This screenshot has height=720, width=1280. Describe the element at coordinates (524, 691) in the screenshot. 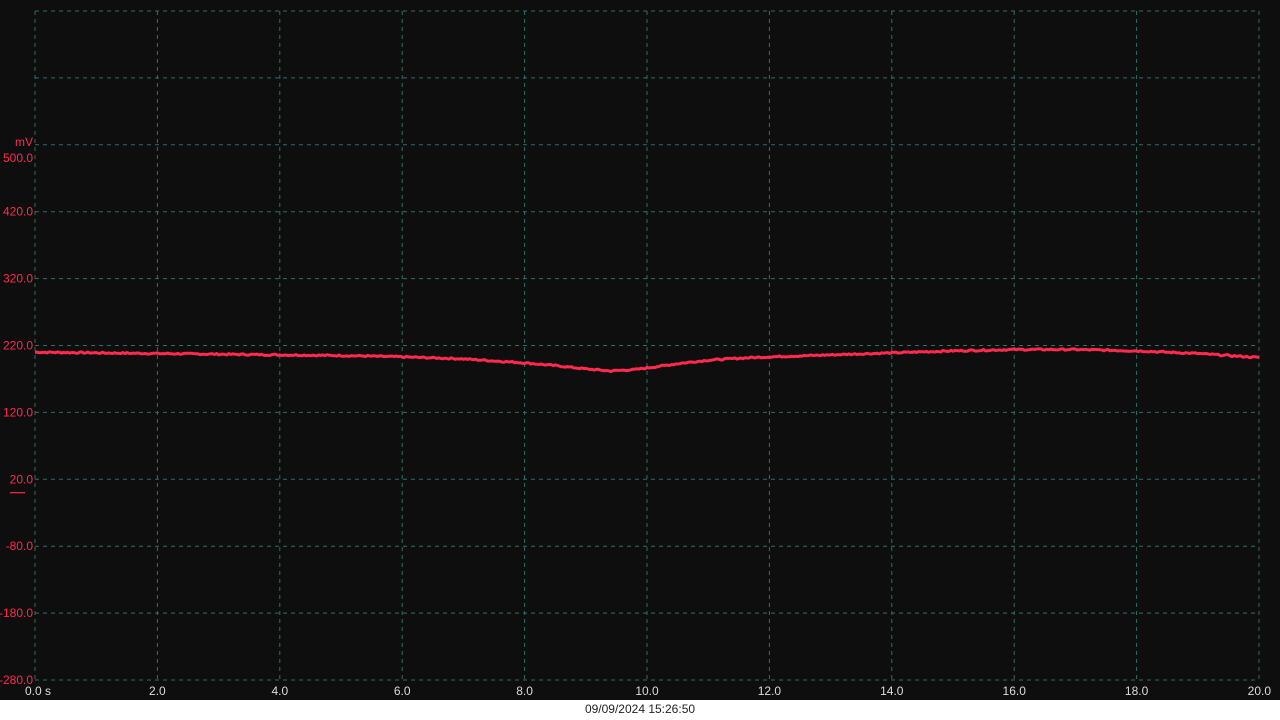

I see `x-tick-label: 8.0` at that location.